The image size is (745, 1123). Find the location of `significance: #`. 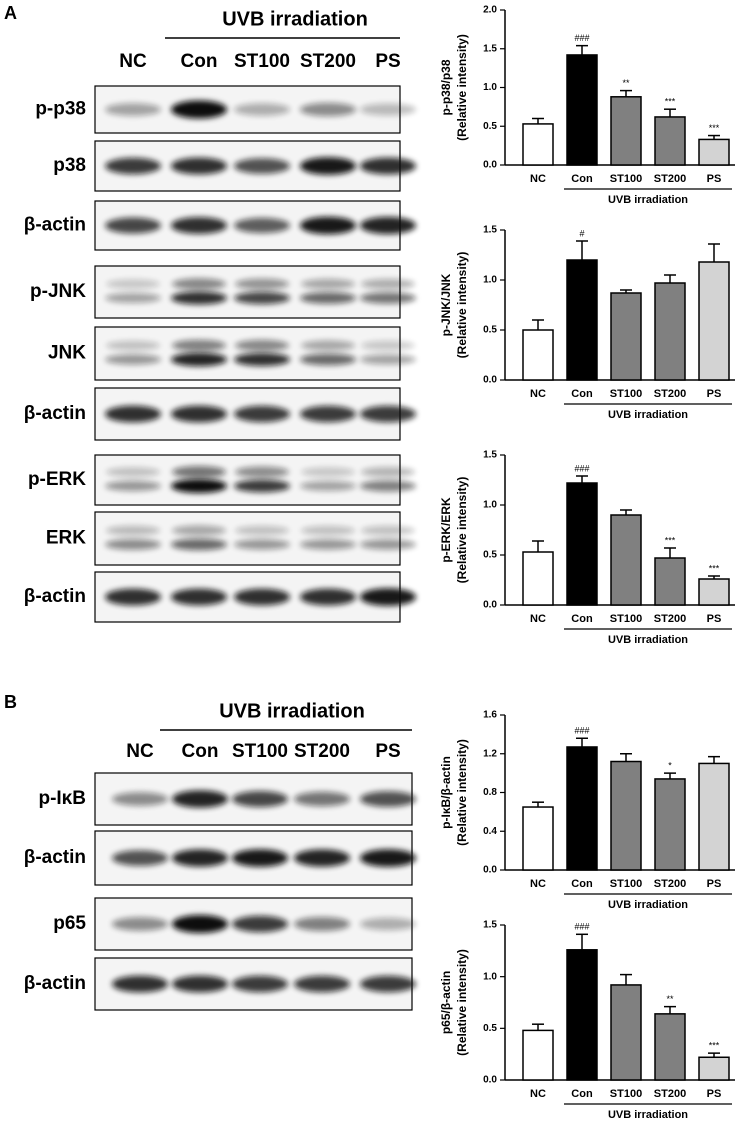

significance: # is located at coordinates (581, 233).